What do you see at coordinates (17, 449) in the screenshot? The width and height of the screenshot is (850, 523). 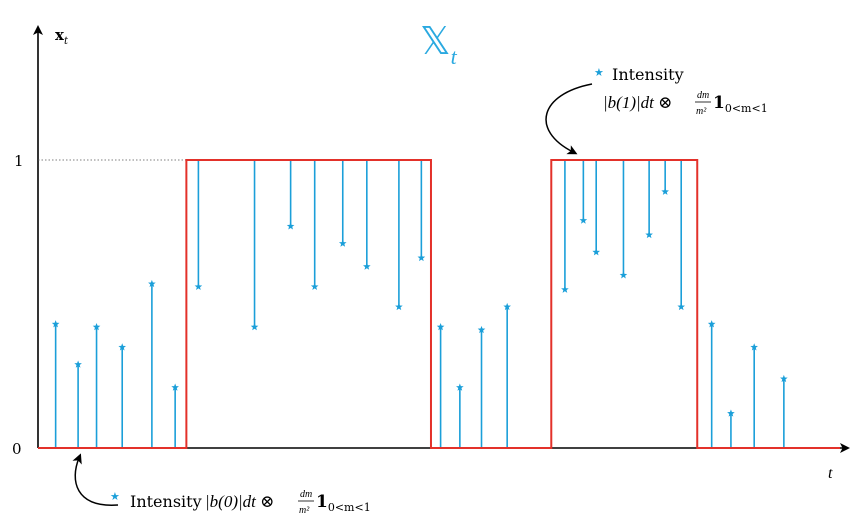 I see `y-tick-label-0: 0` at bounding box center [17, 449].